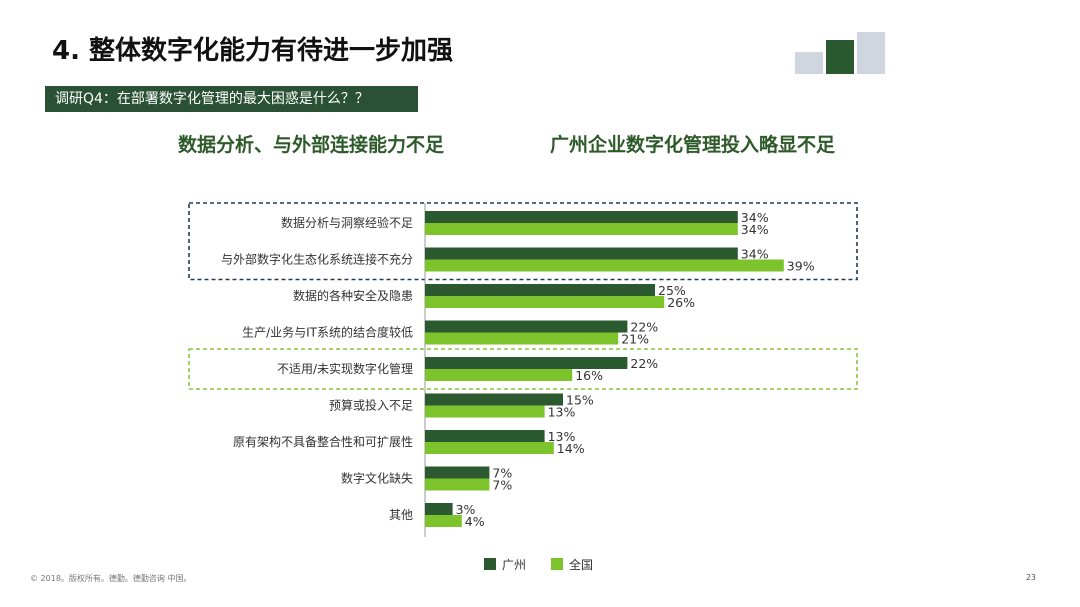  Describe the element at coordinates (323, 441) in the screenshot. I see `category-label: 原有架构不具备整合性和可扩展性` at that location.